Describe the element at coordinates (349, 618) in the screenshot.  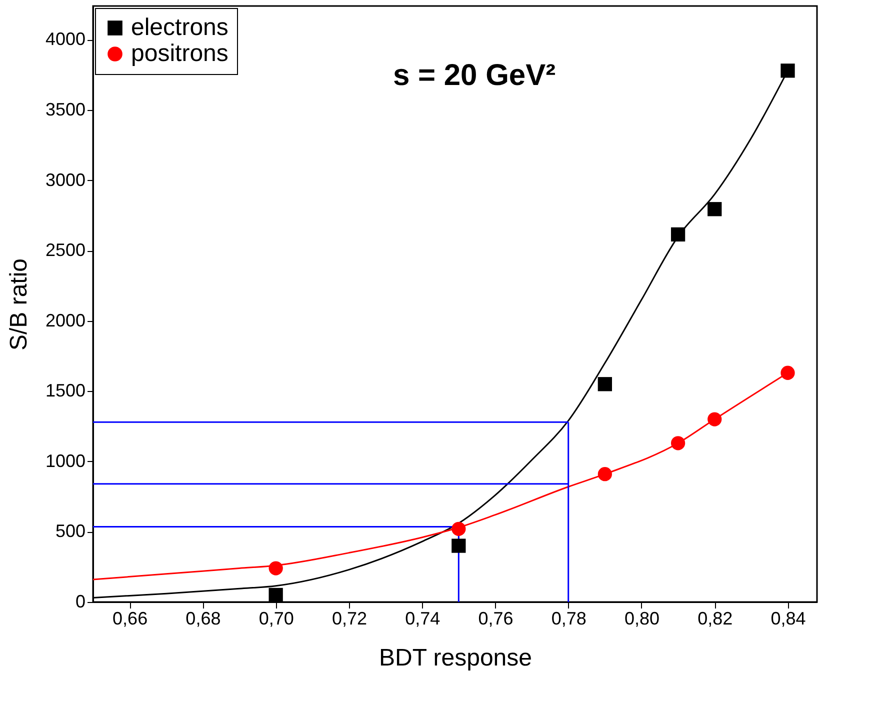
I see `x-tick-label: 0,72` at that location.